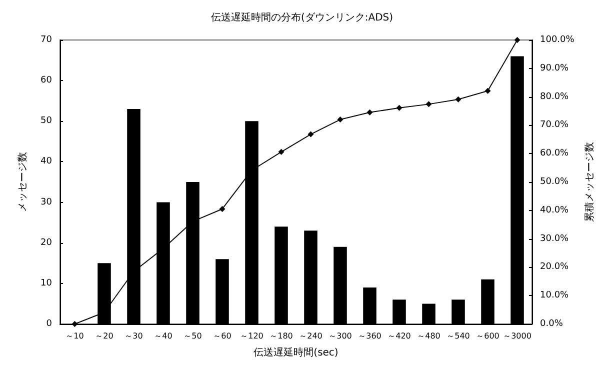  I want to click on y2-tick-label: 100.0%, so click(557, 40).